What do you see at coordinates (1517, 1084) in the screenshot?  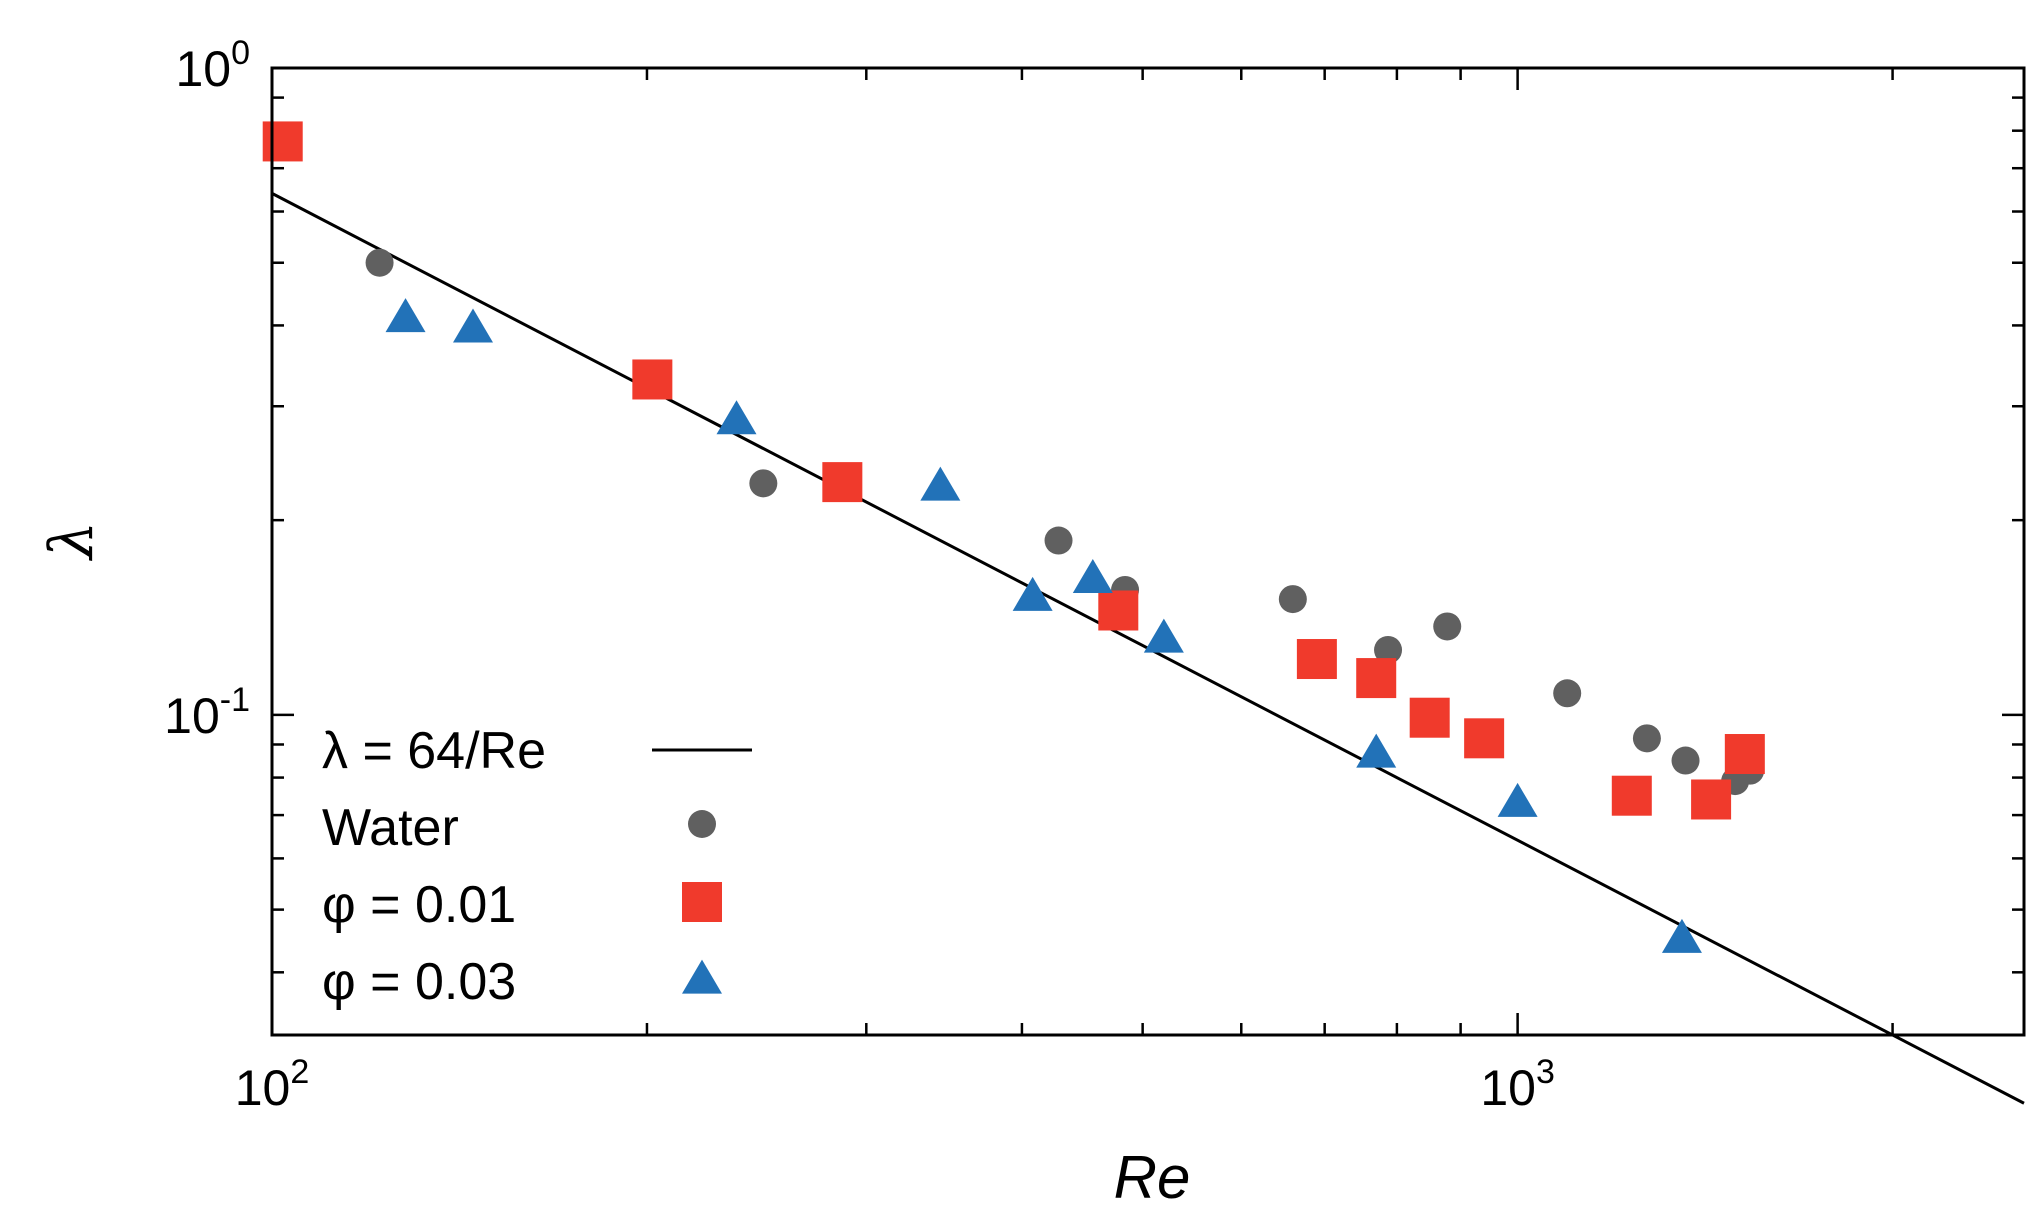 I see `x-tick-label: 10³` at bounding box center [1517, 1084].